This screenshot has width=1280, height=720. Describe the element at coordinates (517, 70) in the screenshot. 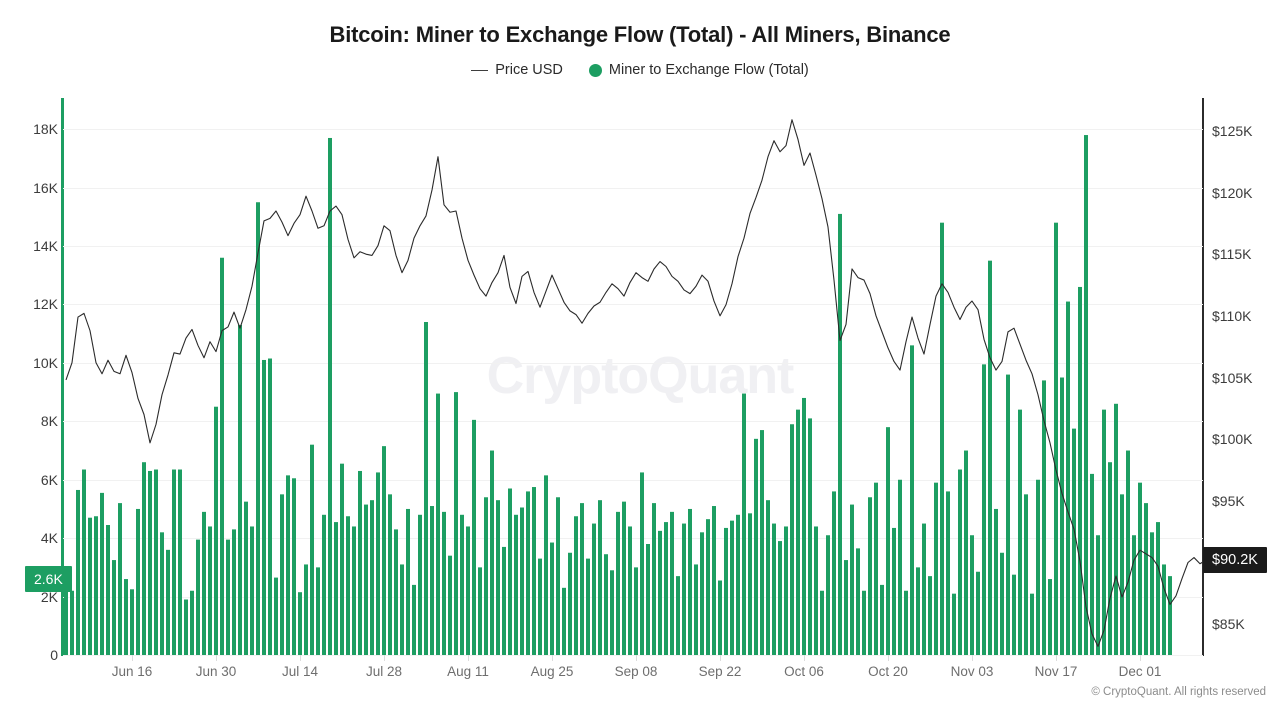

I see `legend-item-price: Price USD` at that location.